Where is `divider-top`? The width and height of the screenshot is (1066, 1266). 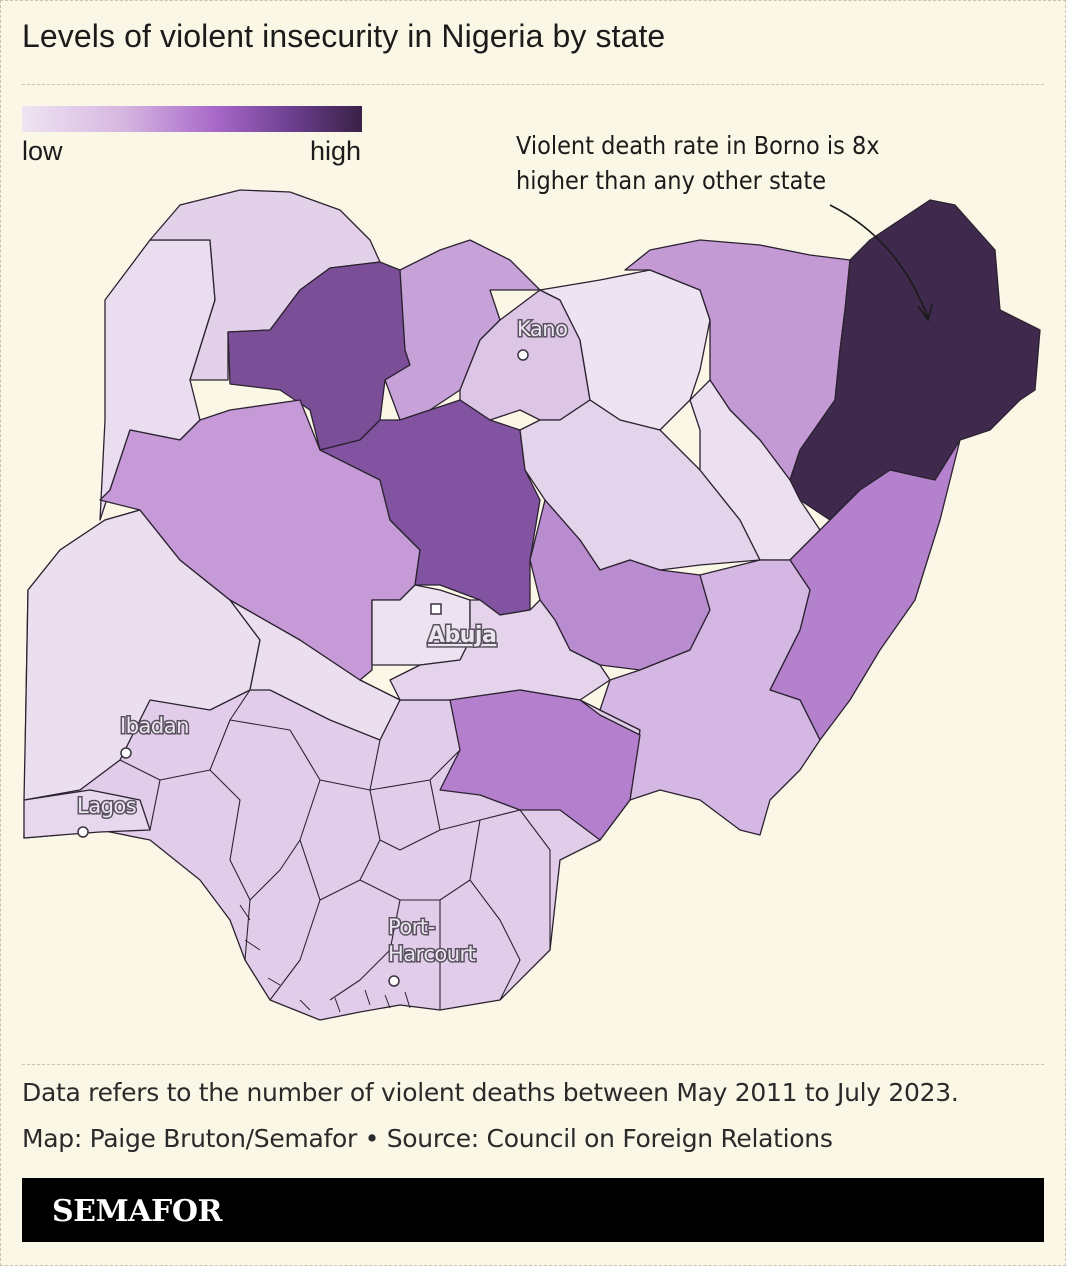
divider-top is located at coordinates (533, 84).